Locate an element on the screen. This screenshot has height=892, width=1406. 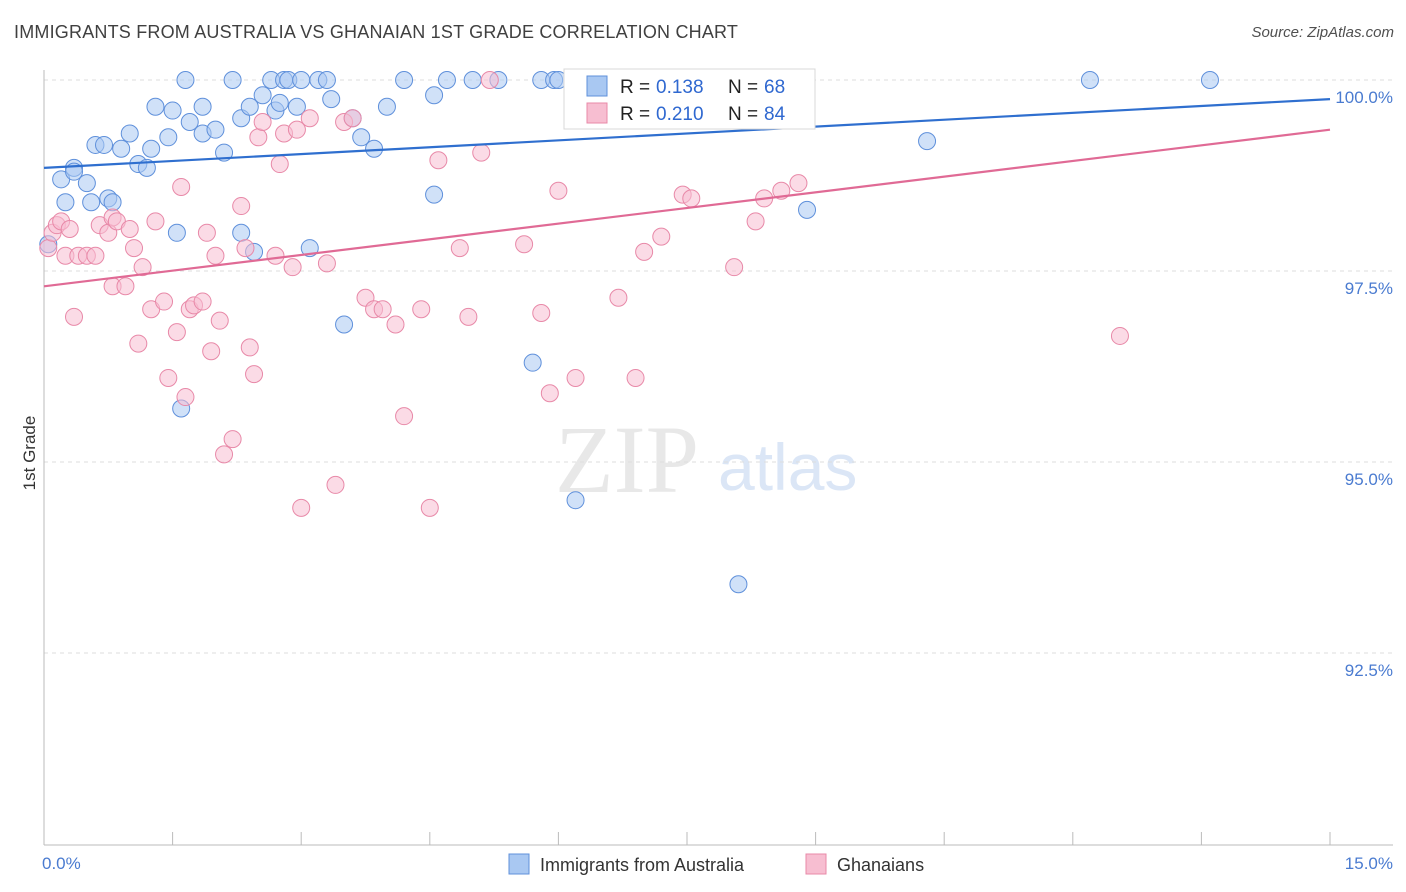
legend-n-label-australia: N = is located at coordinates (743, 87).